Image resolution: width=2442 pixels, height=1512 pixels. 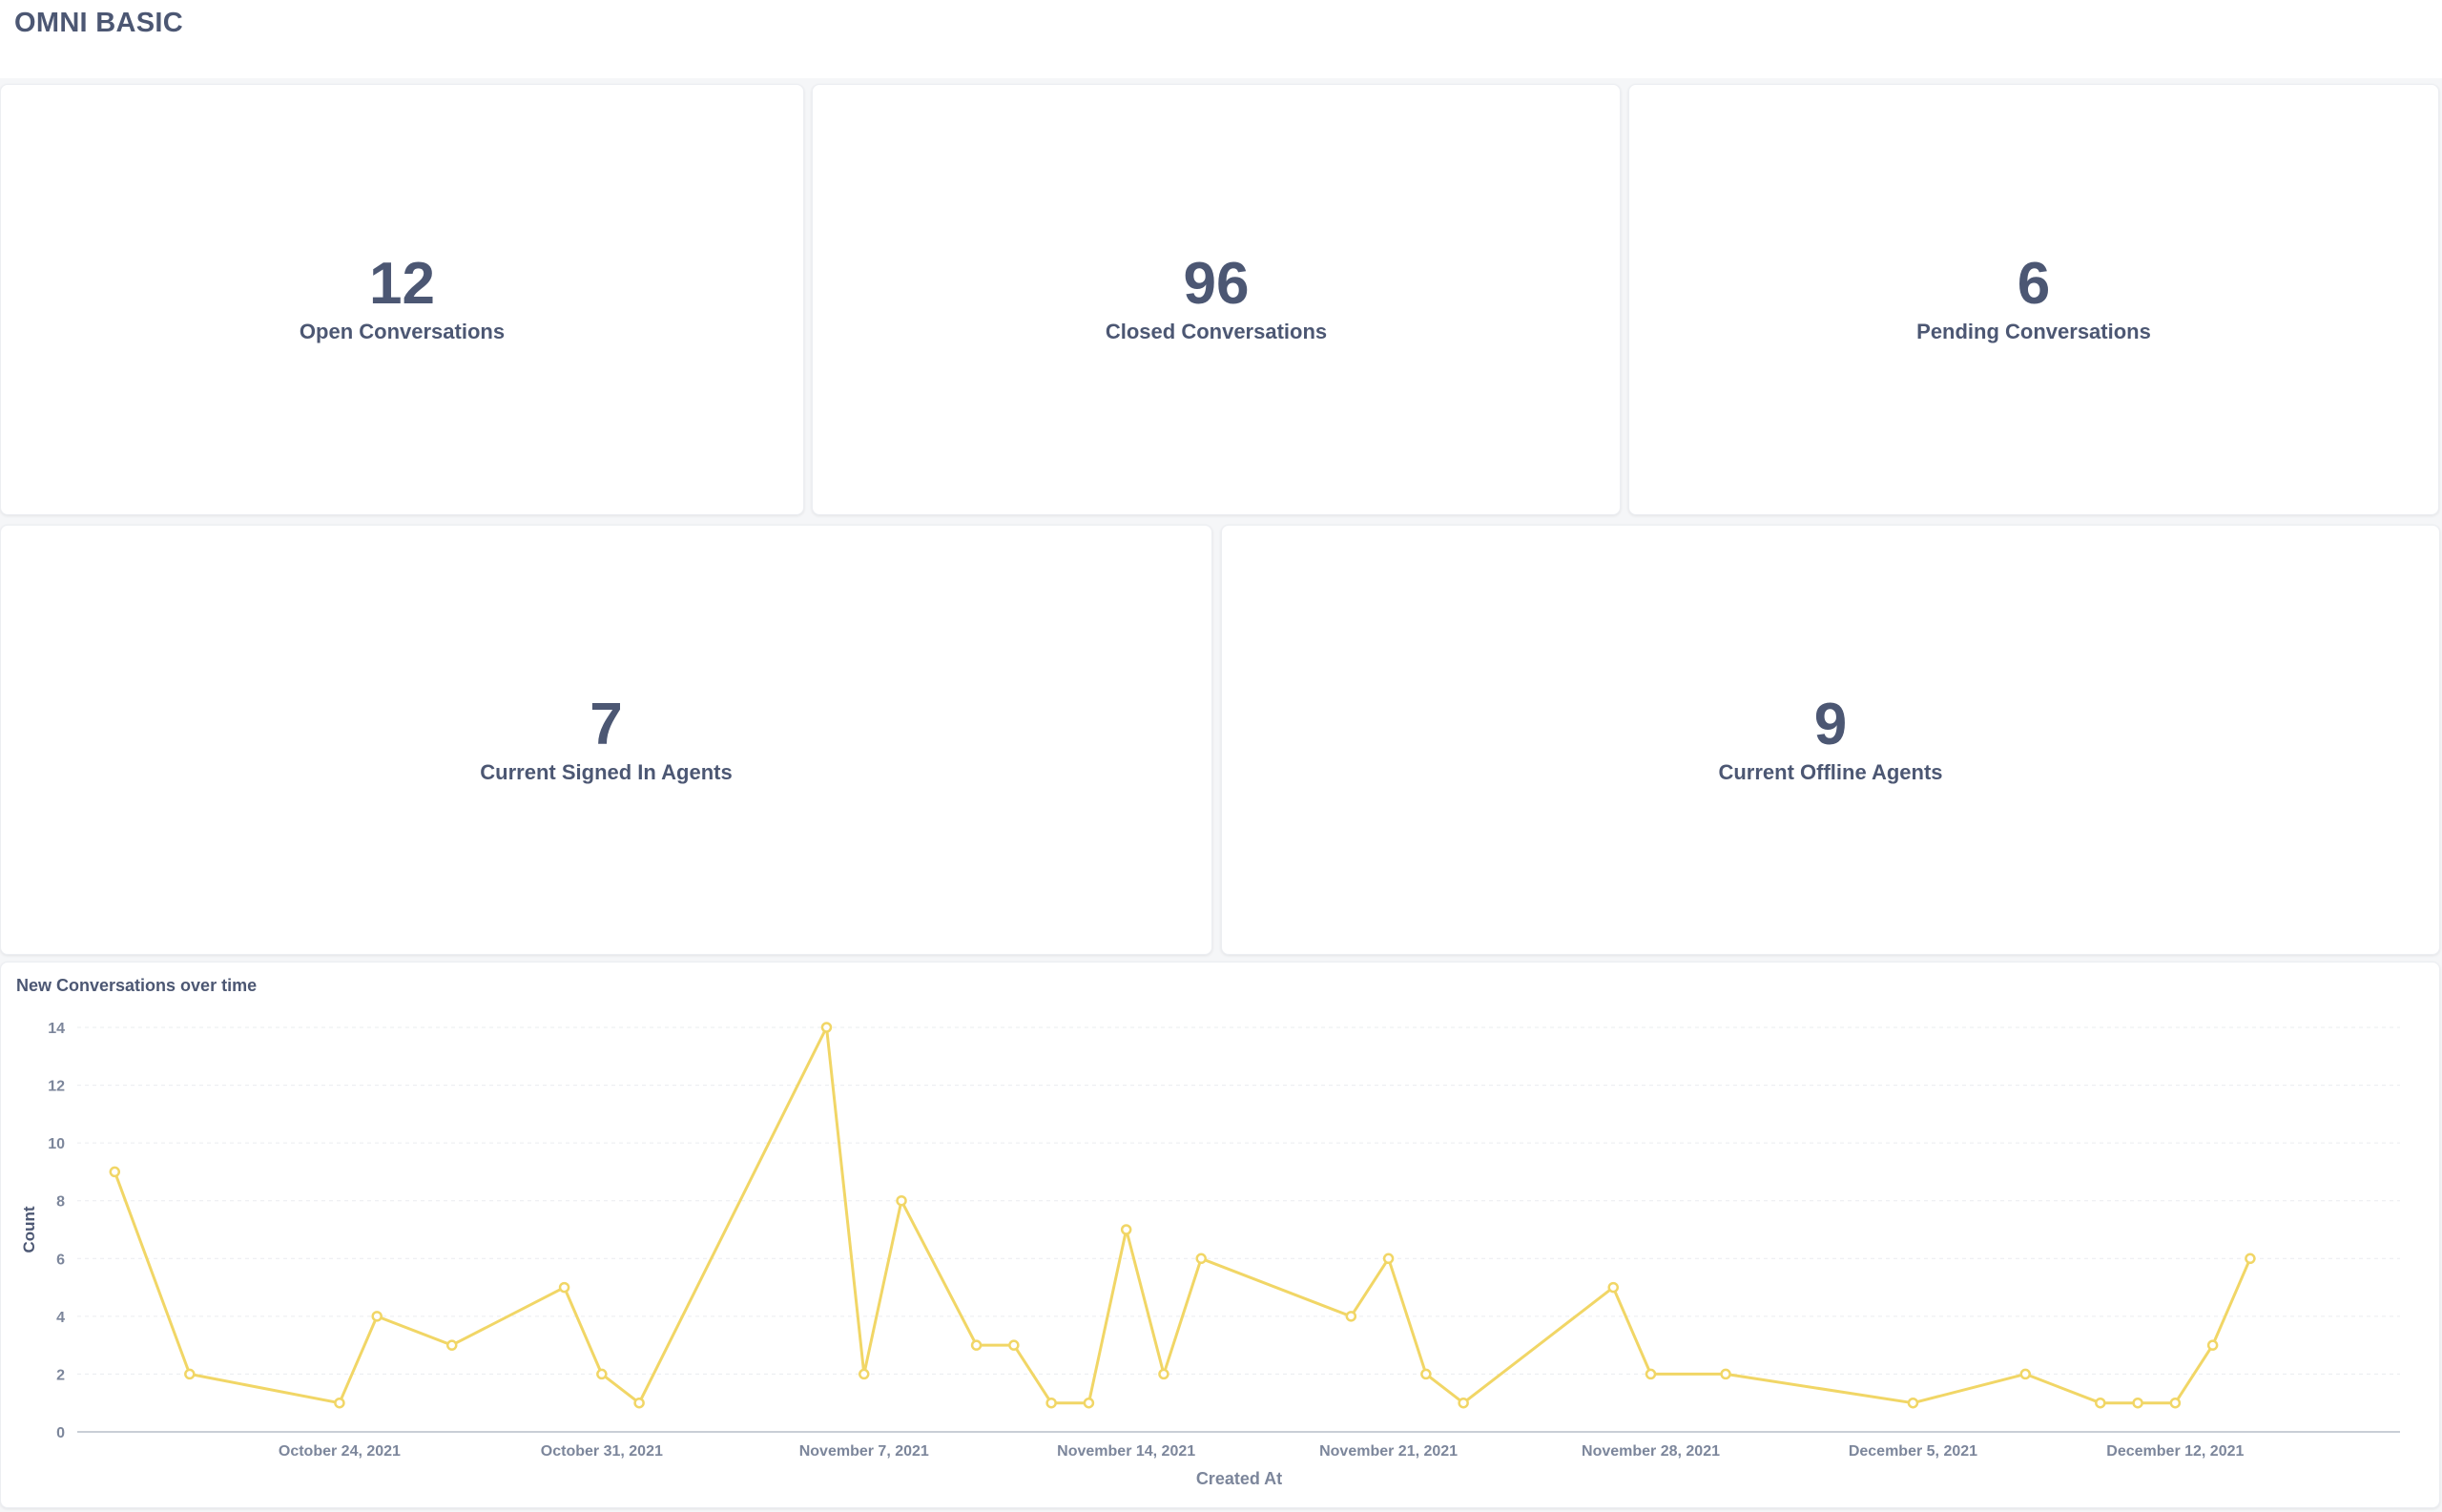 What do you see at coordinates (137, 985) in the screenshot?
I see `chart-title: New Conversations over time` at bounding box center [137, 985].